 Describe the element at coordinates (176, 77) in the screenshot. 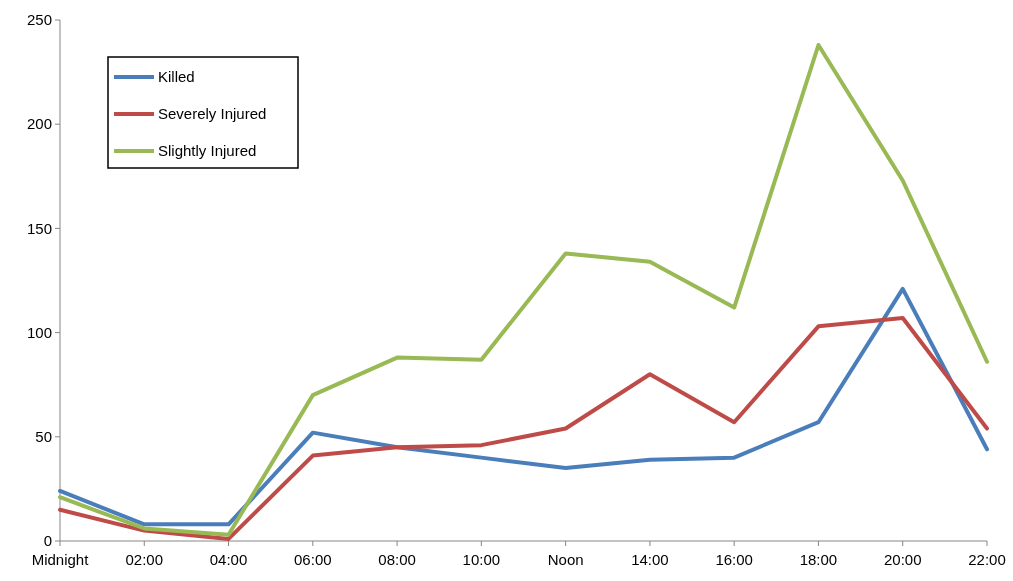

I see `legend-label: Killed` at that location.